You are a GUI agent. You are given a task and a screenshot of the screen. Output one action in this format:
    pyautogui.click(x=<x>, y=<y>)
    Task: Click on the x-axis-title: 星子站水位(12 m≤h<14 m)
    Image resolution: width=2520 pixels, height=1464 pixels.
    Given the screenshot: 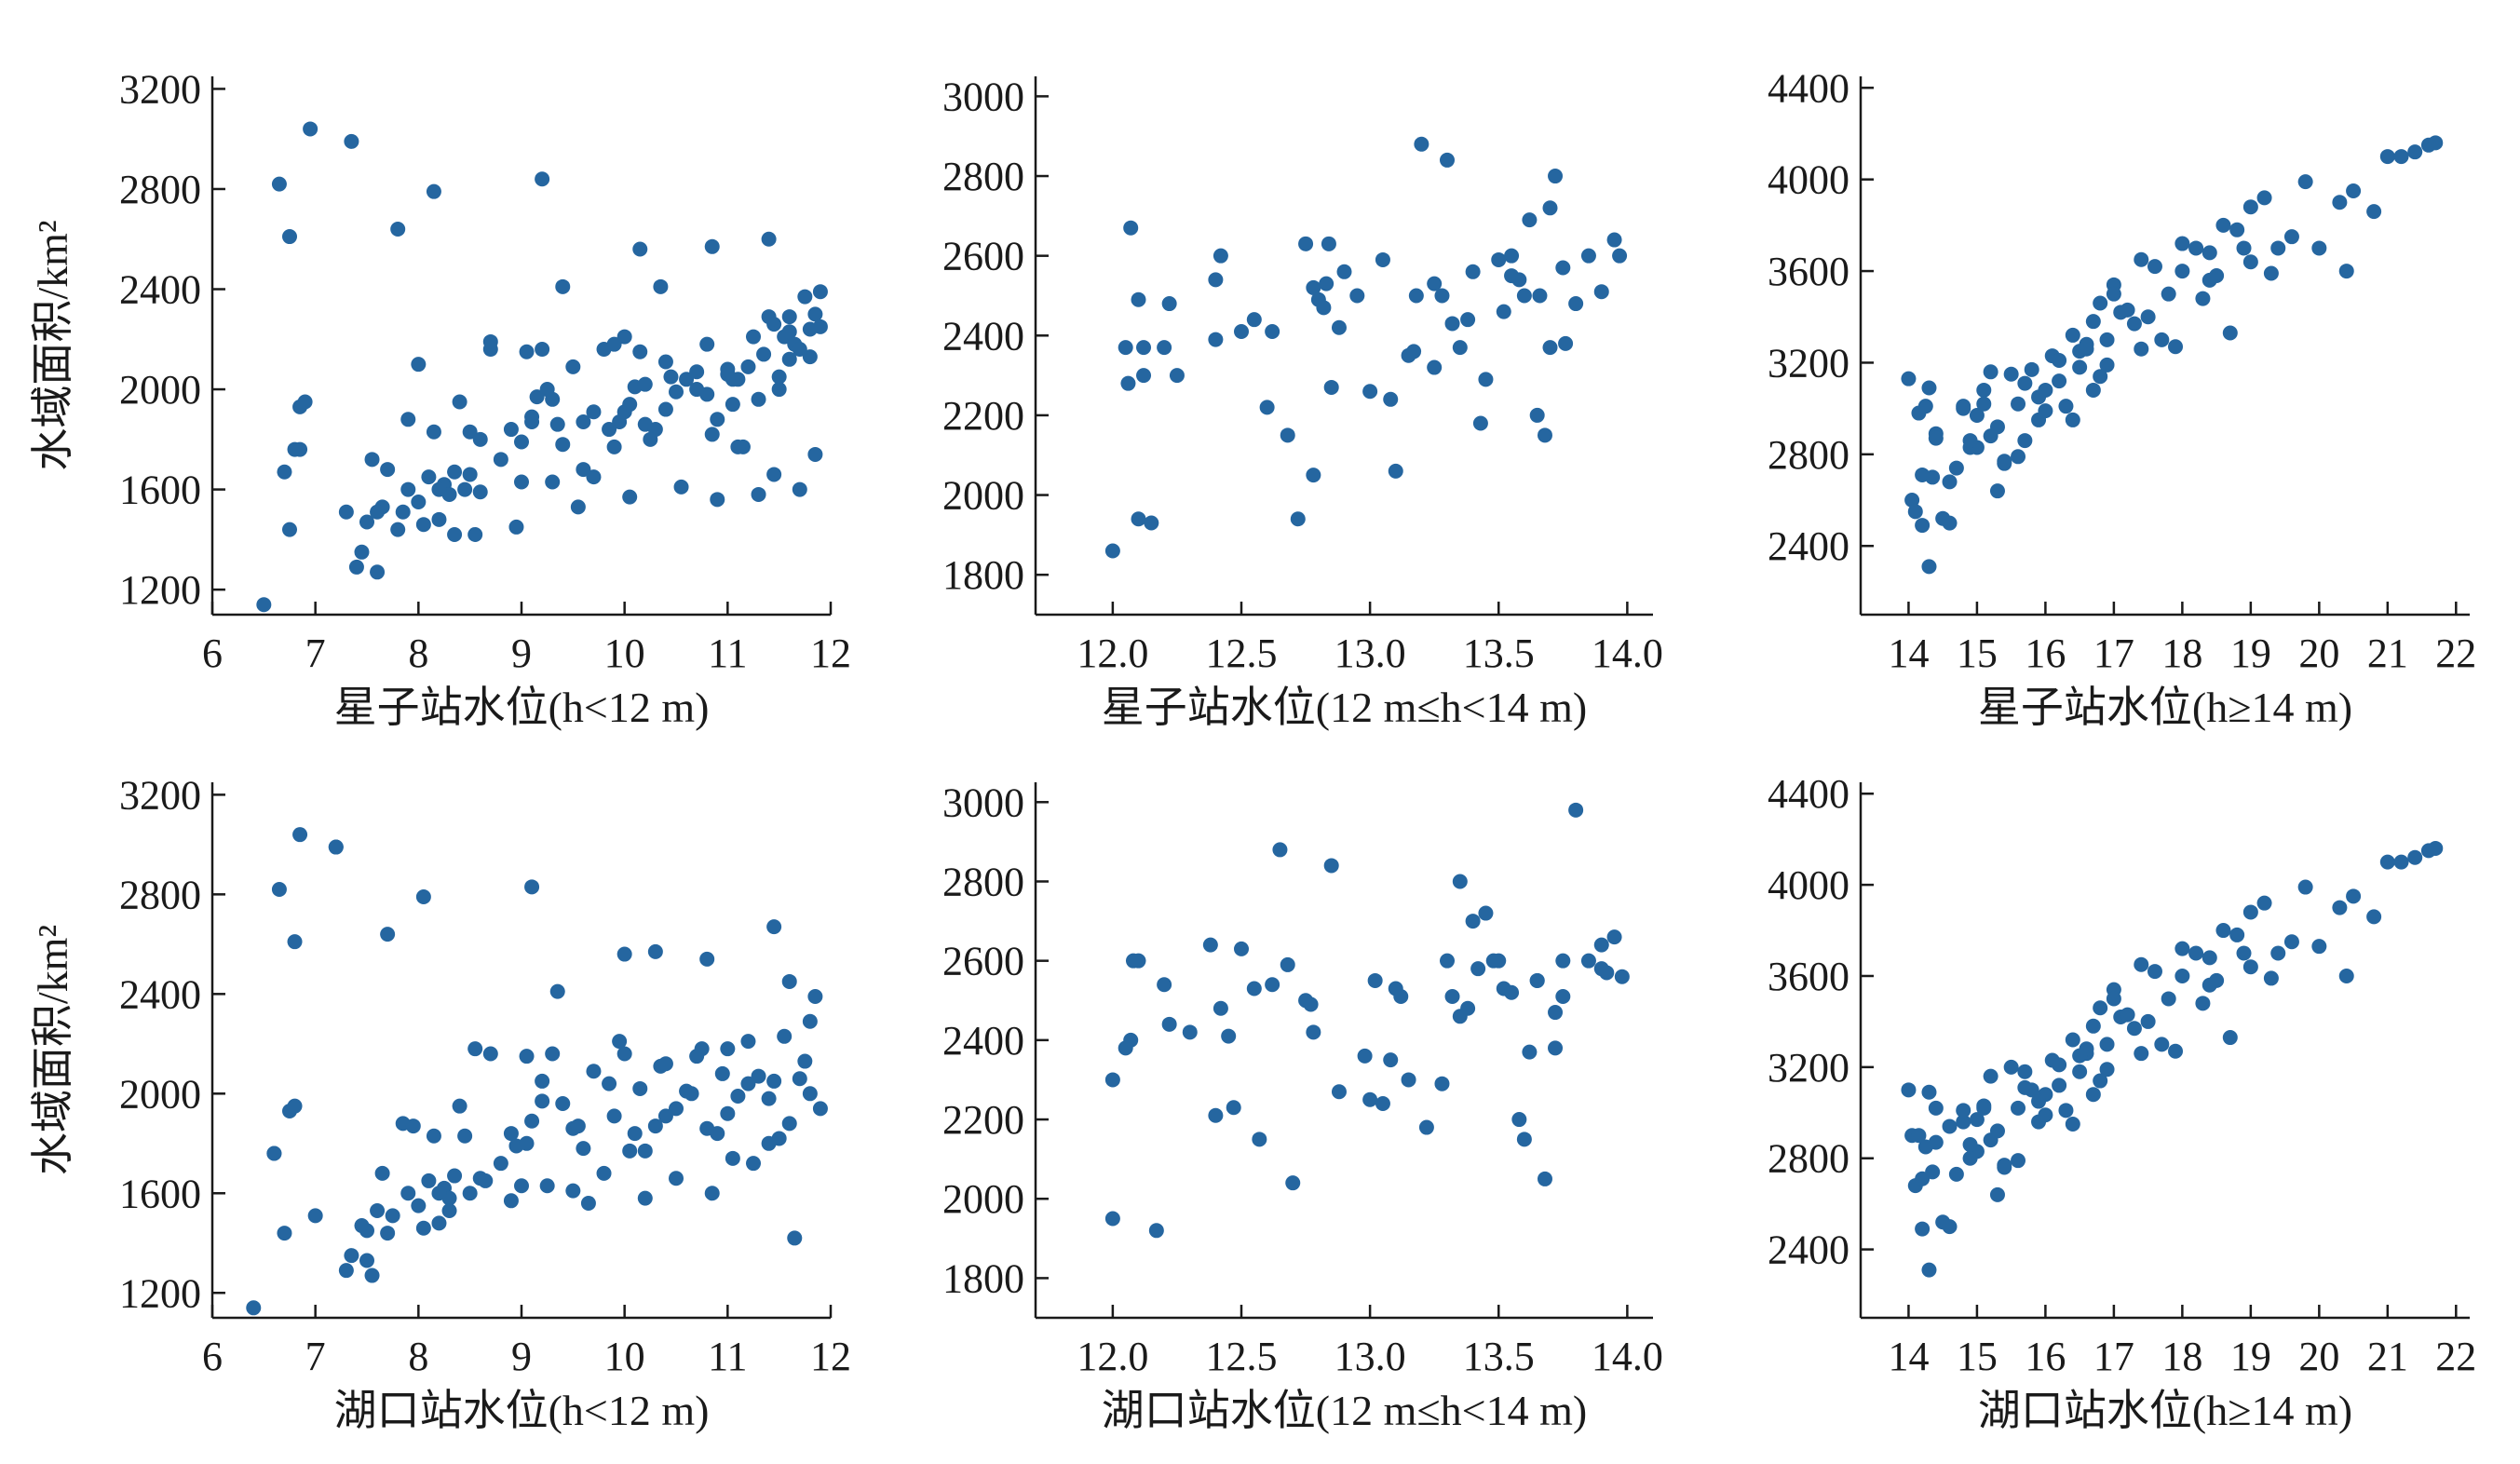 What is the action you would take?
    pyautogui.click(x=1344, y=707)
    